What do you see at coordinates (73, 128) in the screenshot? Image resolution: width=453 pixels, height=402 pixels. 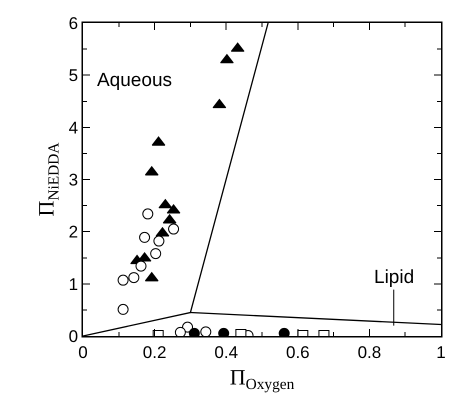 I see `y-tick-label: 4` at bounding box center [73, 128].